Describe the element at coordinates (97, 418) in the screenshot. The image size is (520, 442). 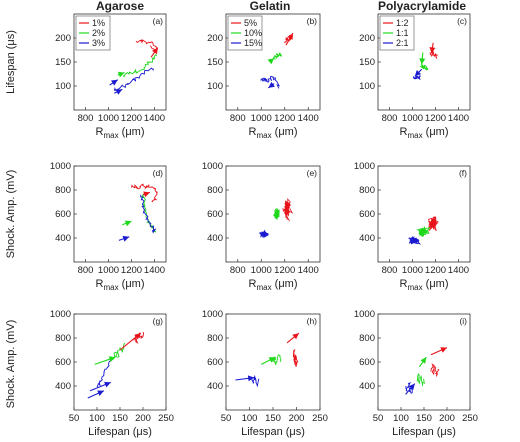
I see `x-tick-label: 100` at that location.